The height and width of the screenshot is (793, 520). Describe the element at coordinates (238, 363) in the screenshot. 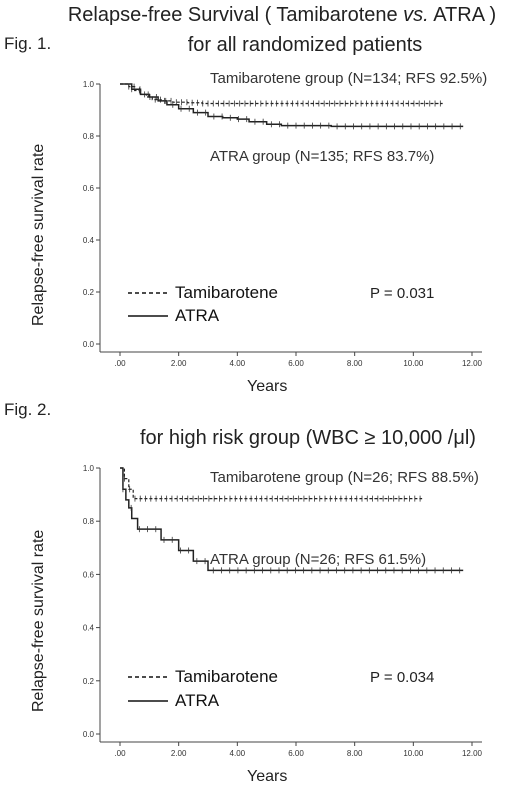

I see `fig1-x-tick-label: 4.00` at that location.